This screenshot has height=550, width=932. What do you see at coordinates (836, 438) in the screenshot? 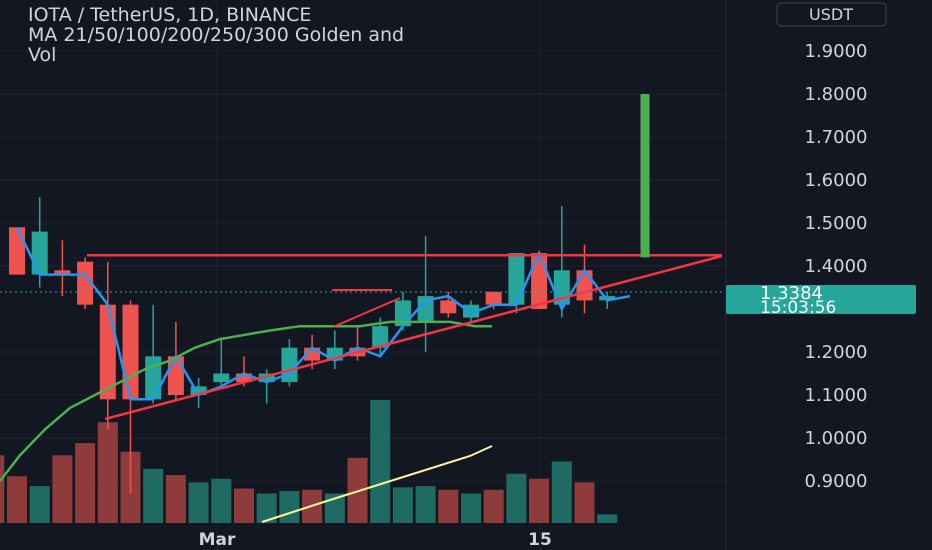
I see `price-tick-label: 1.0000` at bounding box center [836, 438].